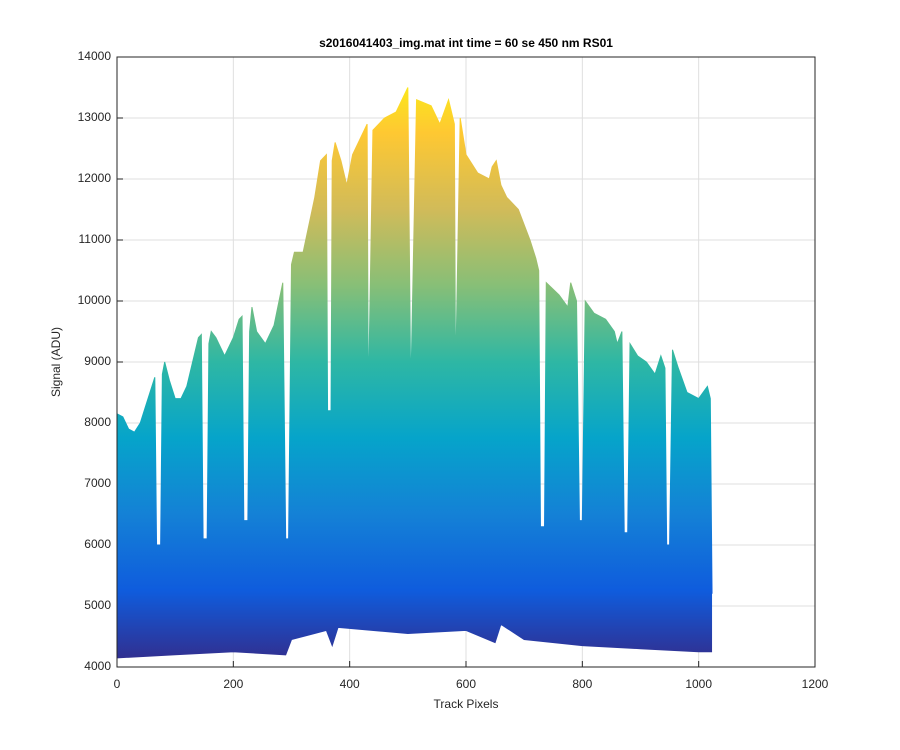 This screenshot has width=900, height=750. What do you see at coordinates (97, 605) in the screenshot?
I see `y-tick-label: 5000` at bounding box center [97, 605].